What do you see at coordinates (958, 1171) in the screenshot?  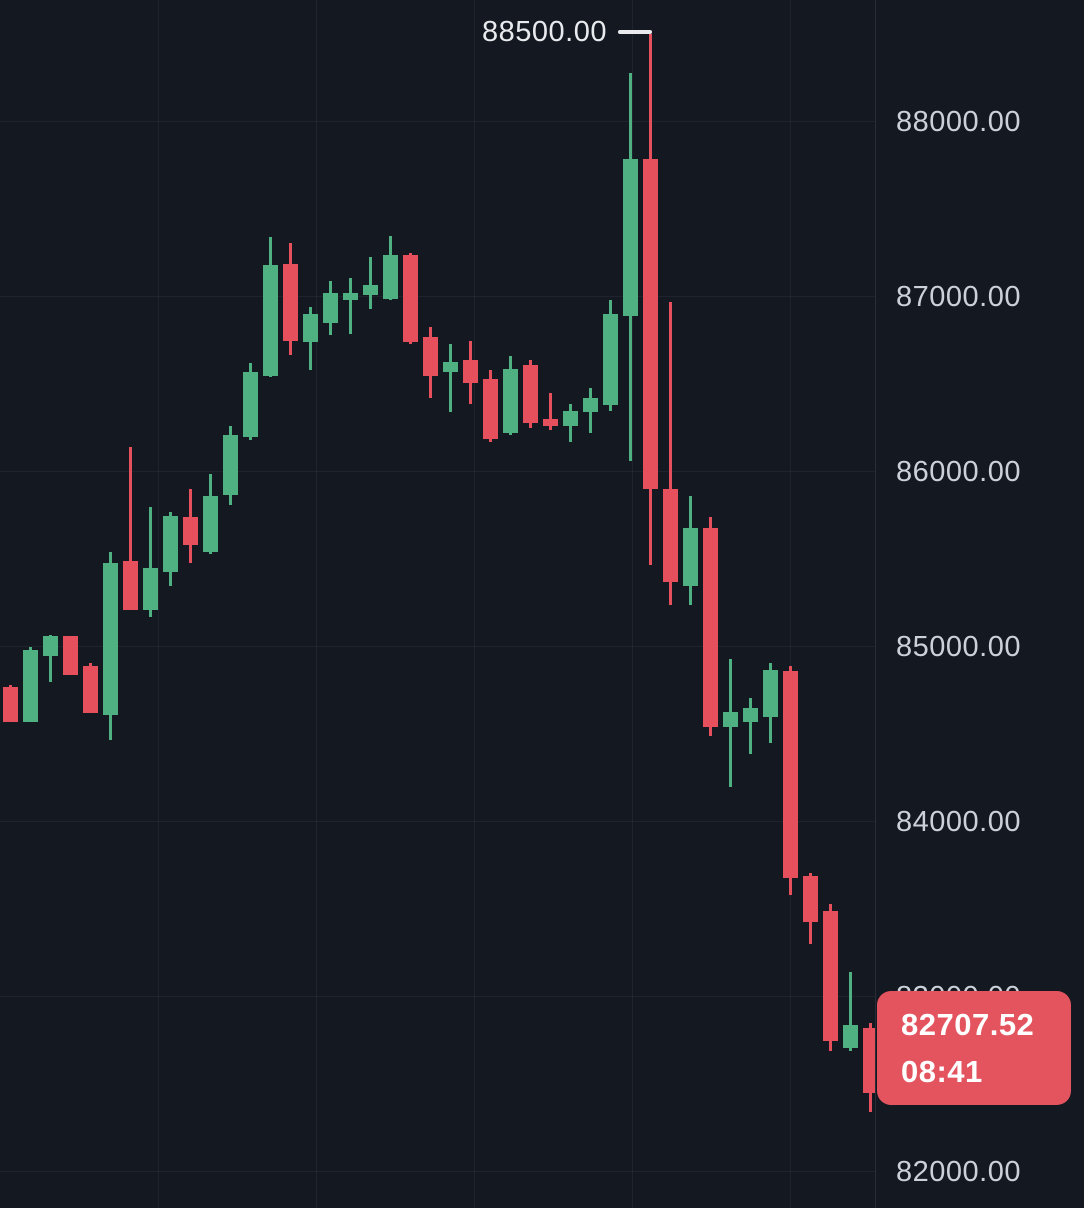 I see `price-axis-label: 82000.00` at bounding box center [958, 1171].